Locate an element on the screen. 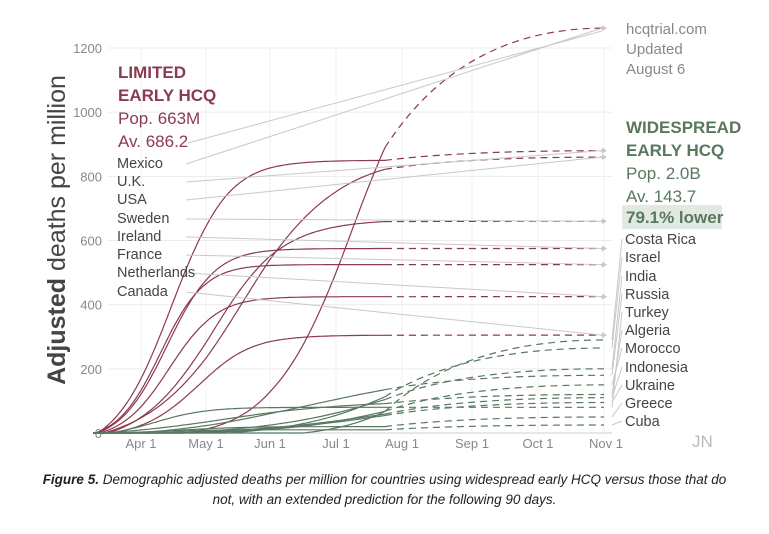  x-axis: Apr 1 May 1 Jun 1 Jul 1 Aug 1 Sep 1 Oct 1 Nov 1 is located at coordinates (374, 443).